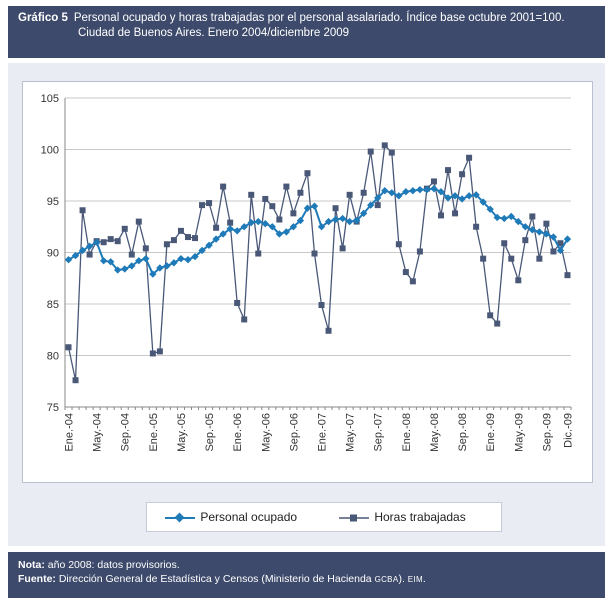 This screenshot has width=613, height=605. What do you see at coordinates (547, 432) in the screenshot?
I see `x-tick-label: Sep.-09` at bounding box center [547, 432].